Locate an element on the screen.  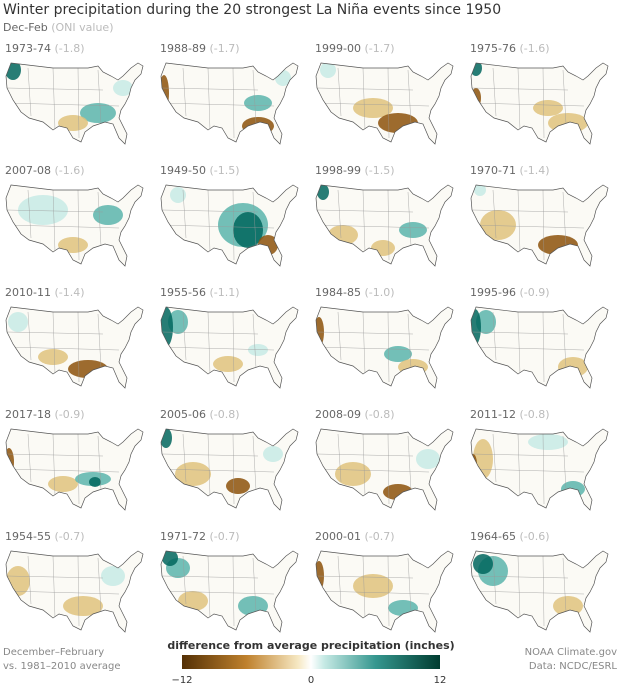
map-panel: 2005-06 (-0.8) is located at coordinates (229, 459).